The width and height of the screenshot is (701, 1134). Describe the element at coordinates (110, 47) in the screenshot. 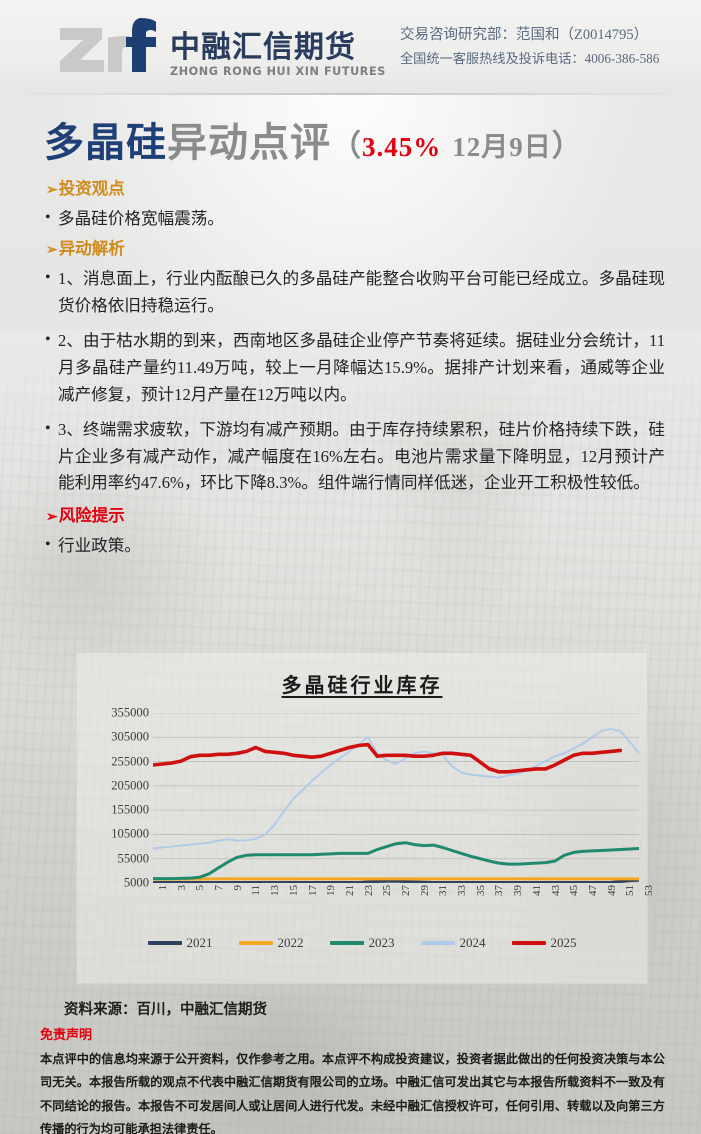

I see `zrf-logo-icon` at that location.